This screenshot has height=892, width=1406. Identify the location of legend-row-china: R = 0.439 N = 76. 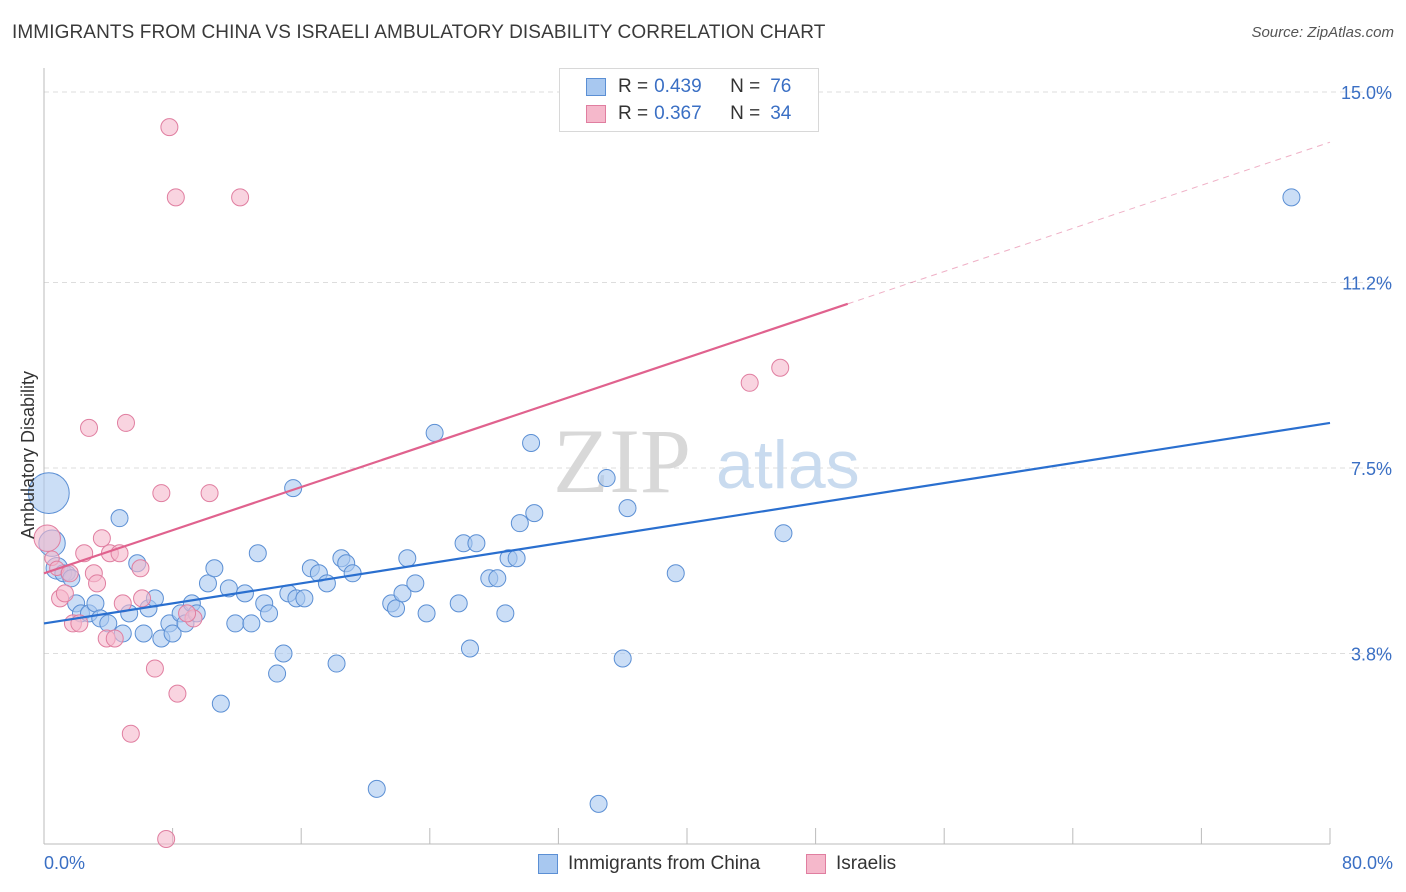
(688, 87).